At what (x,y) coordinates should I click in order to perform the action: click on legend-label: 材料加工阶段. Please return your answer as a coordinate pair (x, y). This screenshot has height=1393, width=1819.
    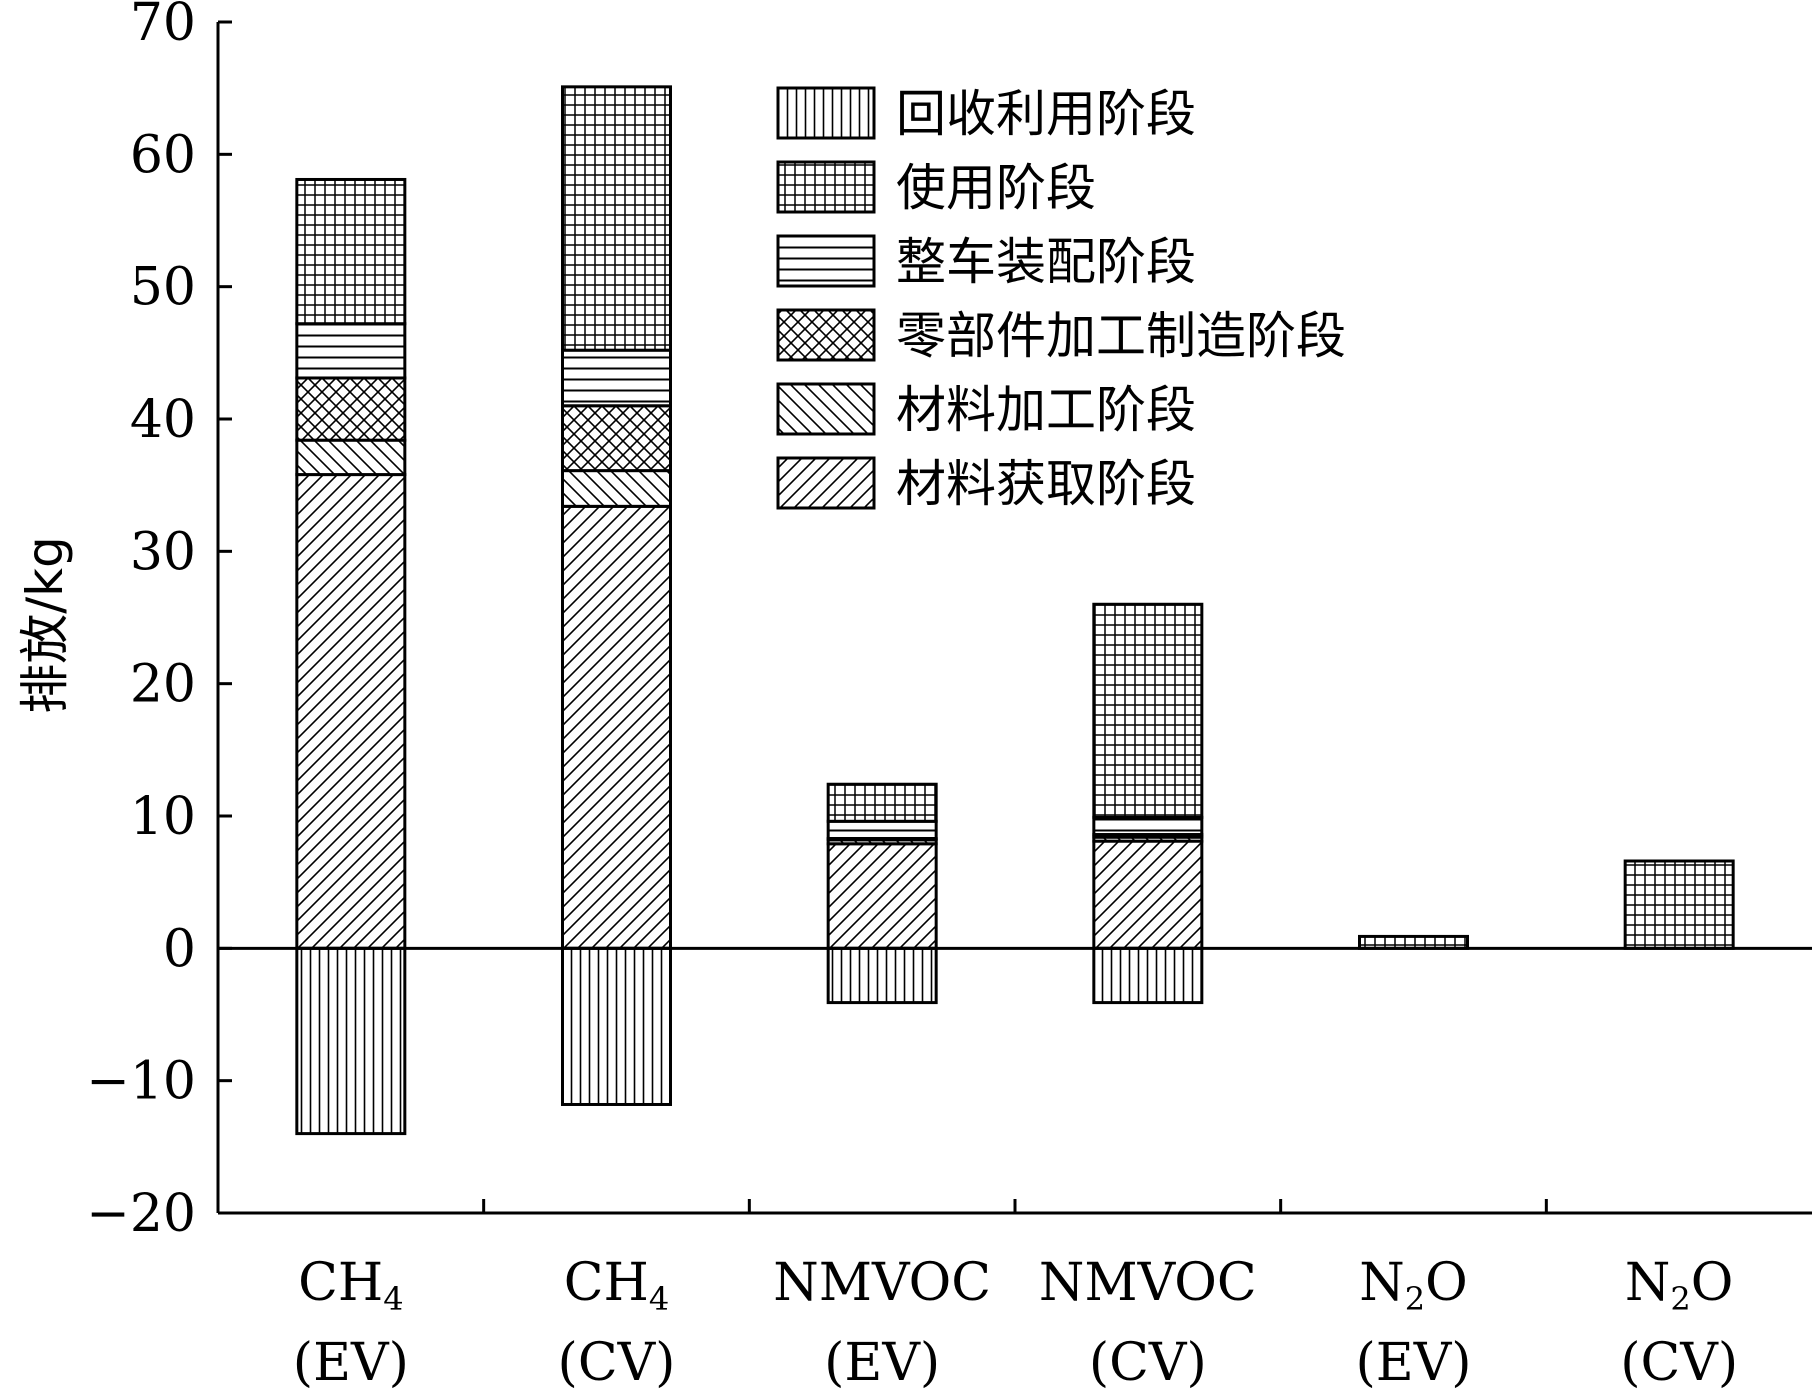
    Looking at the image, I should click on (1046, 410).